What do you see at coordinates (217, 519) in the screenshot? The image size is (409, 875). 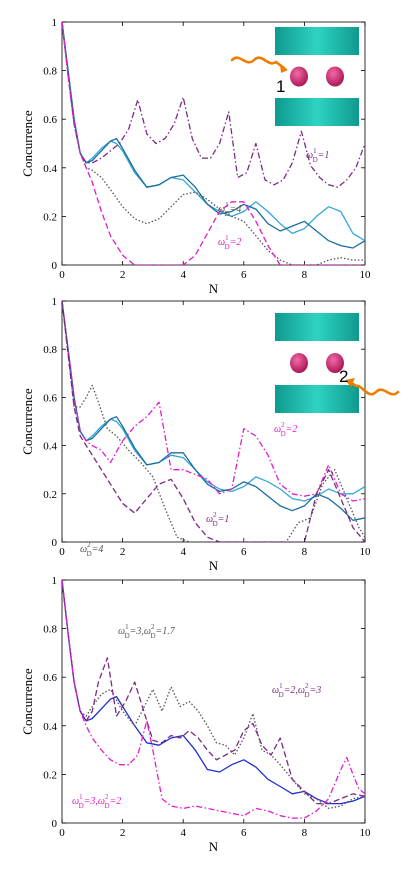 I see `series-annotation: ω2 D=1` at bounding box center [217, 519].